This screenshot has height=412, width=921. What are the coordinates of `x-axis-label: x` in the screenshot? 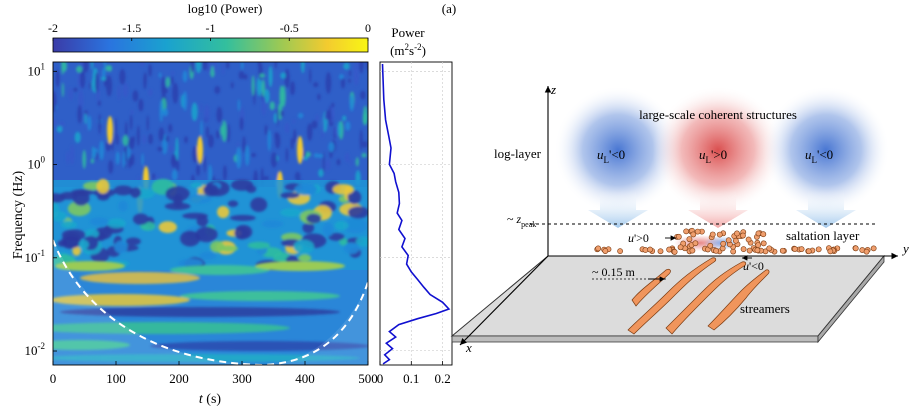 It's located at (468, 347).